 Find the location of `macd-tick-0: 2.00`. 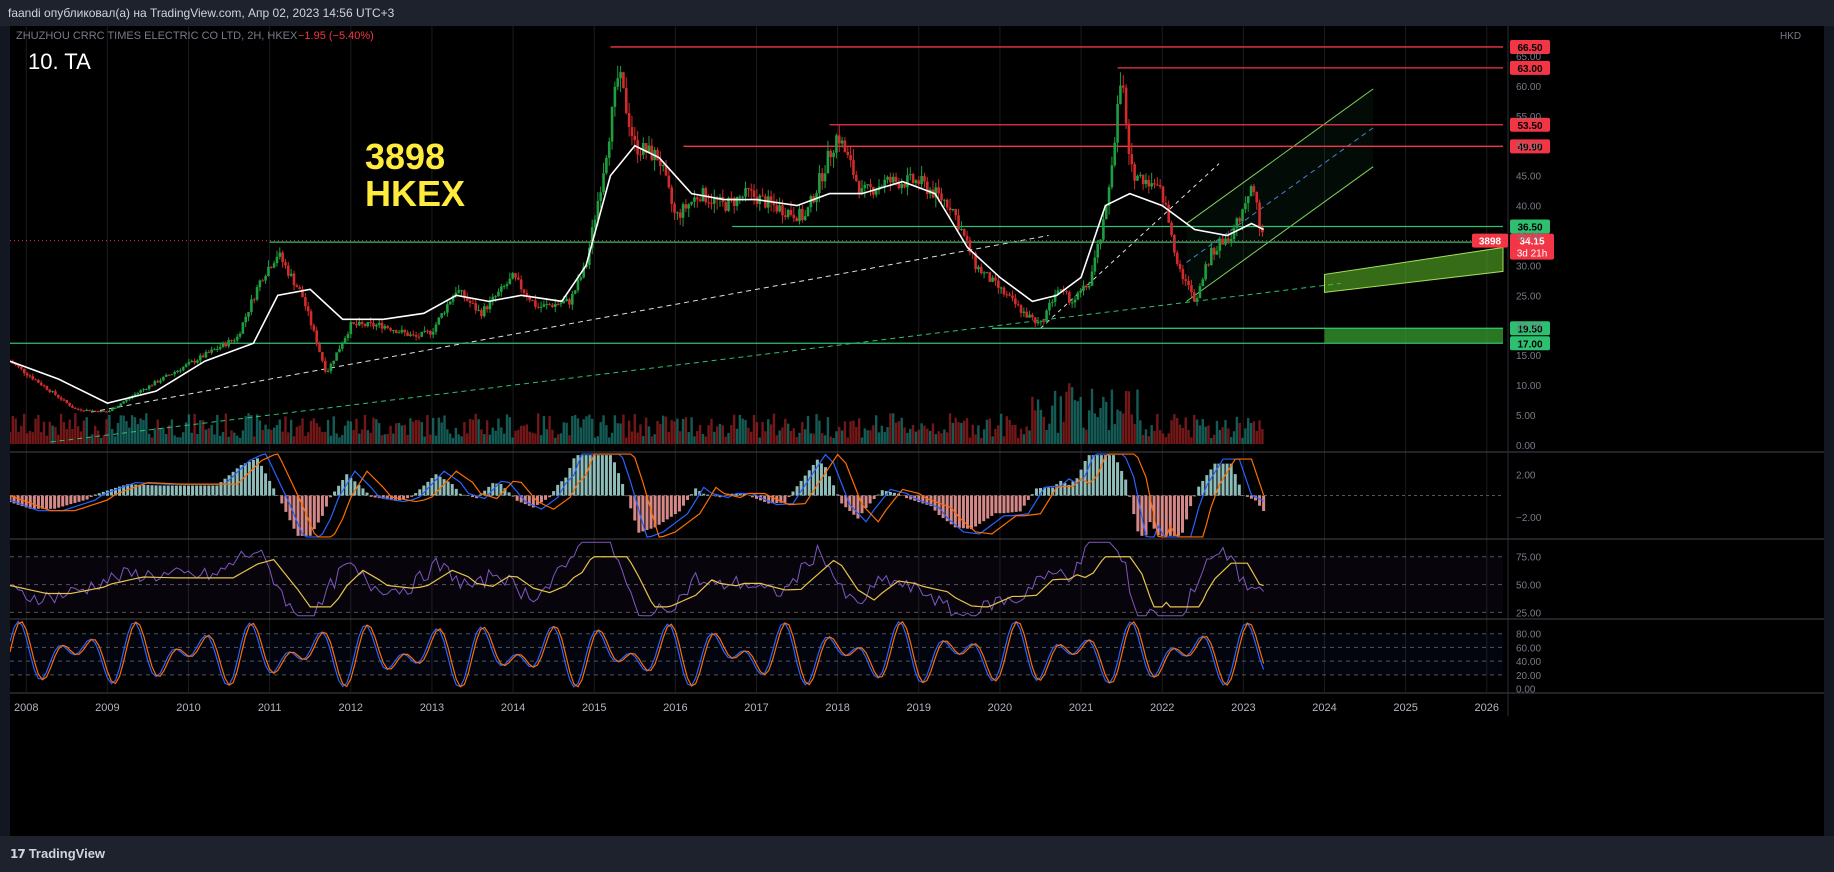

macd-tick-0: 2.00 is located at coordinates (1526, 475).